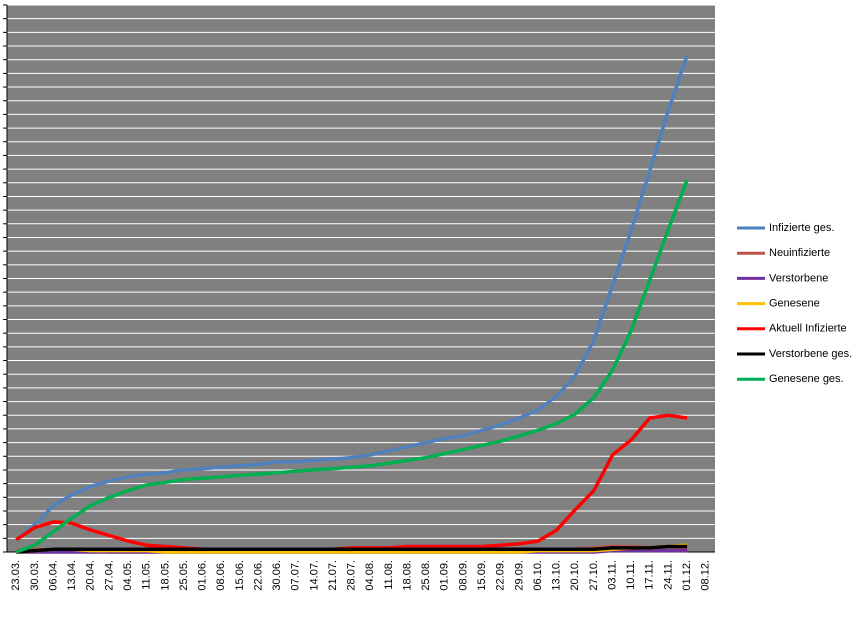  I want to click on x-tick-label: 08.12., so click(706, 575).